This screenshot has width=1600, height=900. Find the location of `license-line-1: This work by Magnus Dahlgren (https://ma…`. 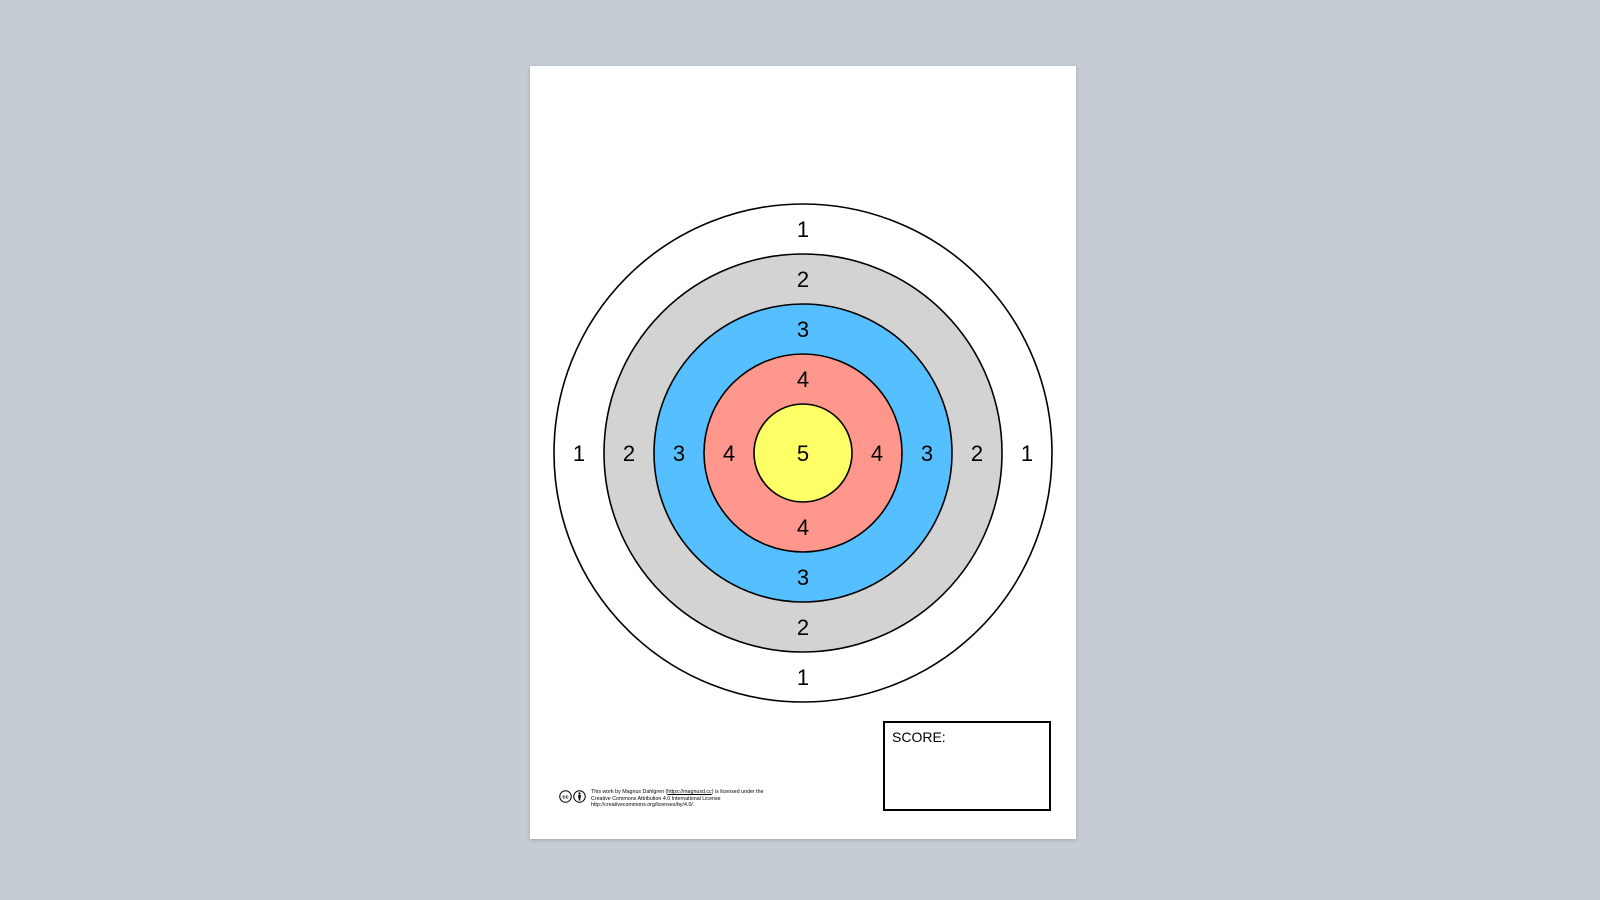

license-line-1: This work by Magnus Dahlgren (https://ma… is located at coordinates (677, 792).